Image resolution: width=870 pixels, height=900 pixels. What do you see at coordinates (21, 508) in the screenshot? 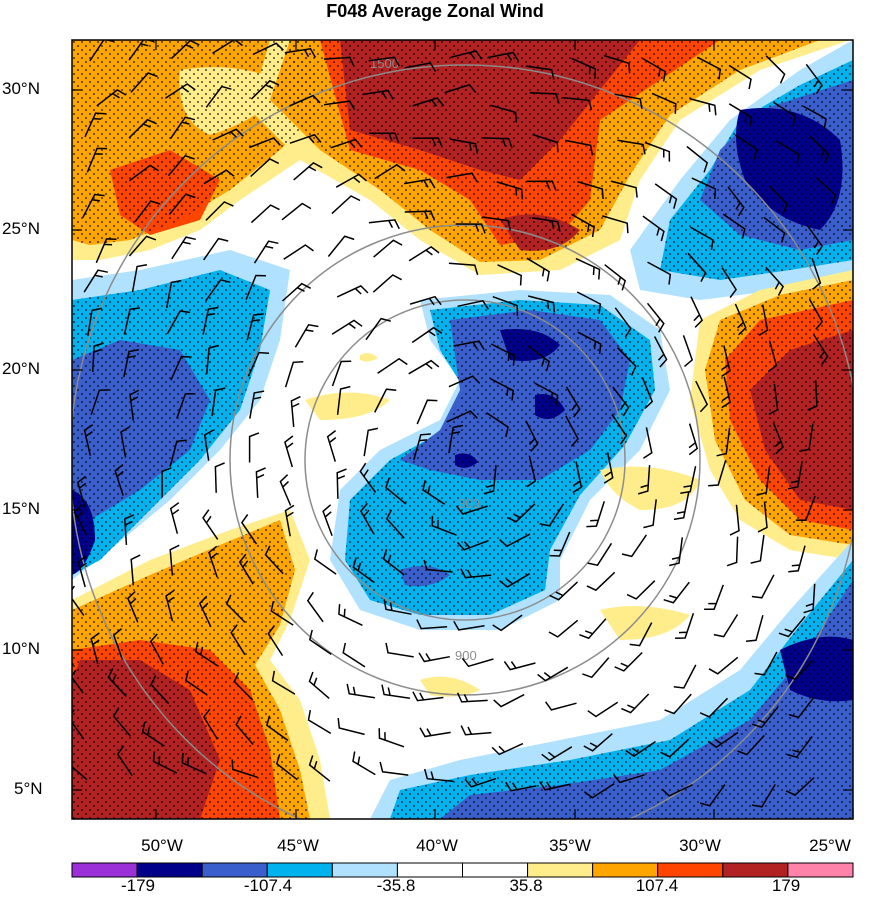
I see `lat-label-15n: 15°N` at bounding box center [21, 508].